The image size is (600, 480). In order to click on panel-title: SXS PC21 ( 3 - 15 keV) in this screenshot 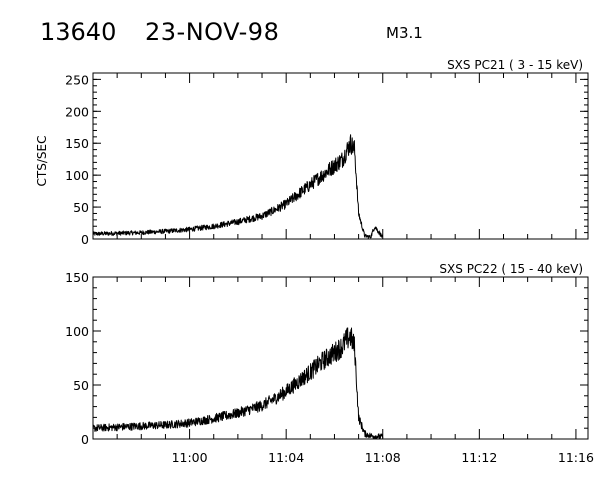, I will do `click(515, 65)`.